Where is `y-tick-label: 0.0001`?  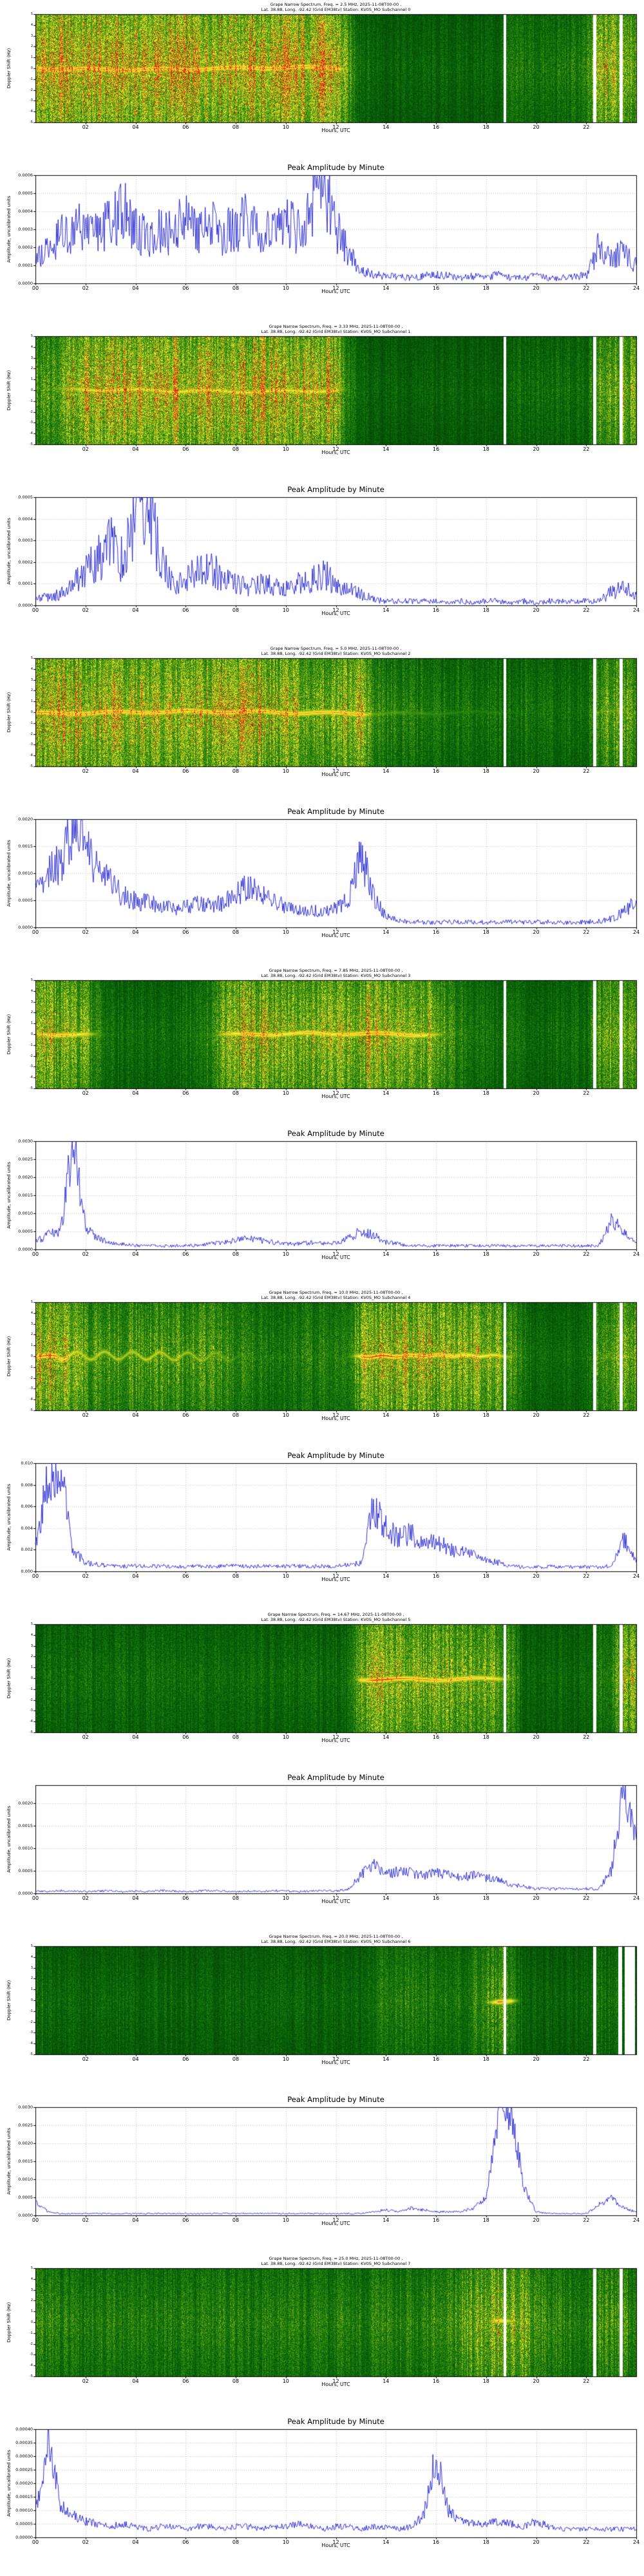
y-tick-label: 0.0001 is located at coordinates (26, 584).